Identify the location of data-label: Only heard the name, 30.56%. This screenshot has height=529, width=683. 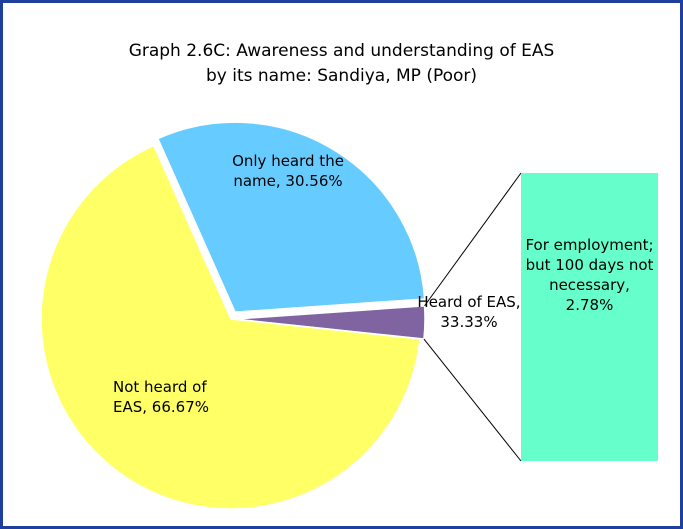
(288, 171).